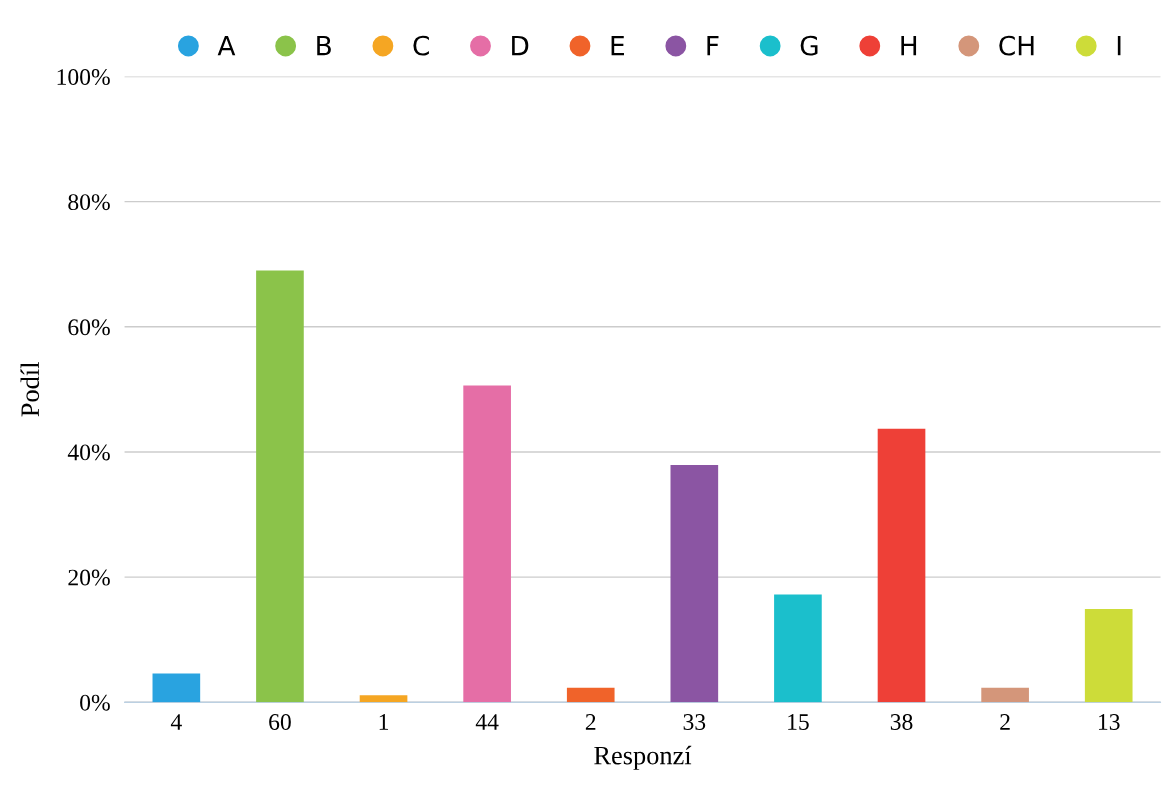  What do you see at coordinates (643, 757) in the screenshot?
I see `x-axis-title: Responzí` at bounding box center [643, 757].